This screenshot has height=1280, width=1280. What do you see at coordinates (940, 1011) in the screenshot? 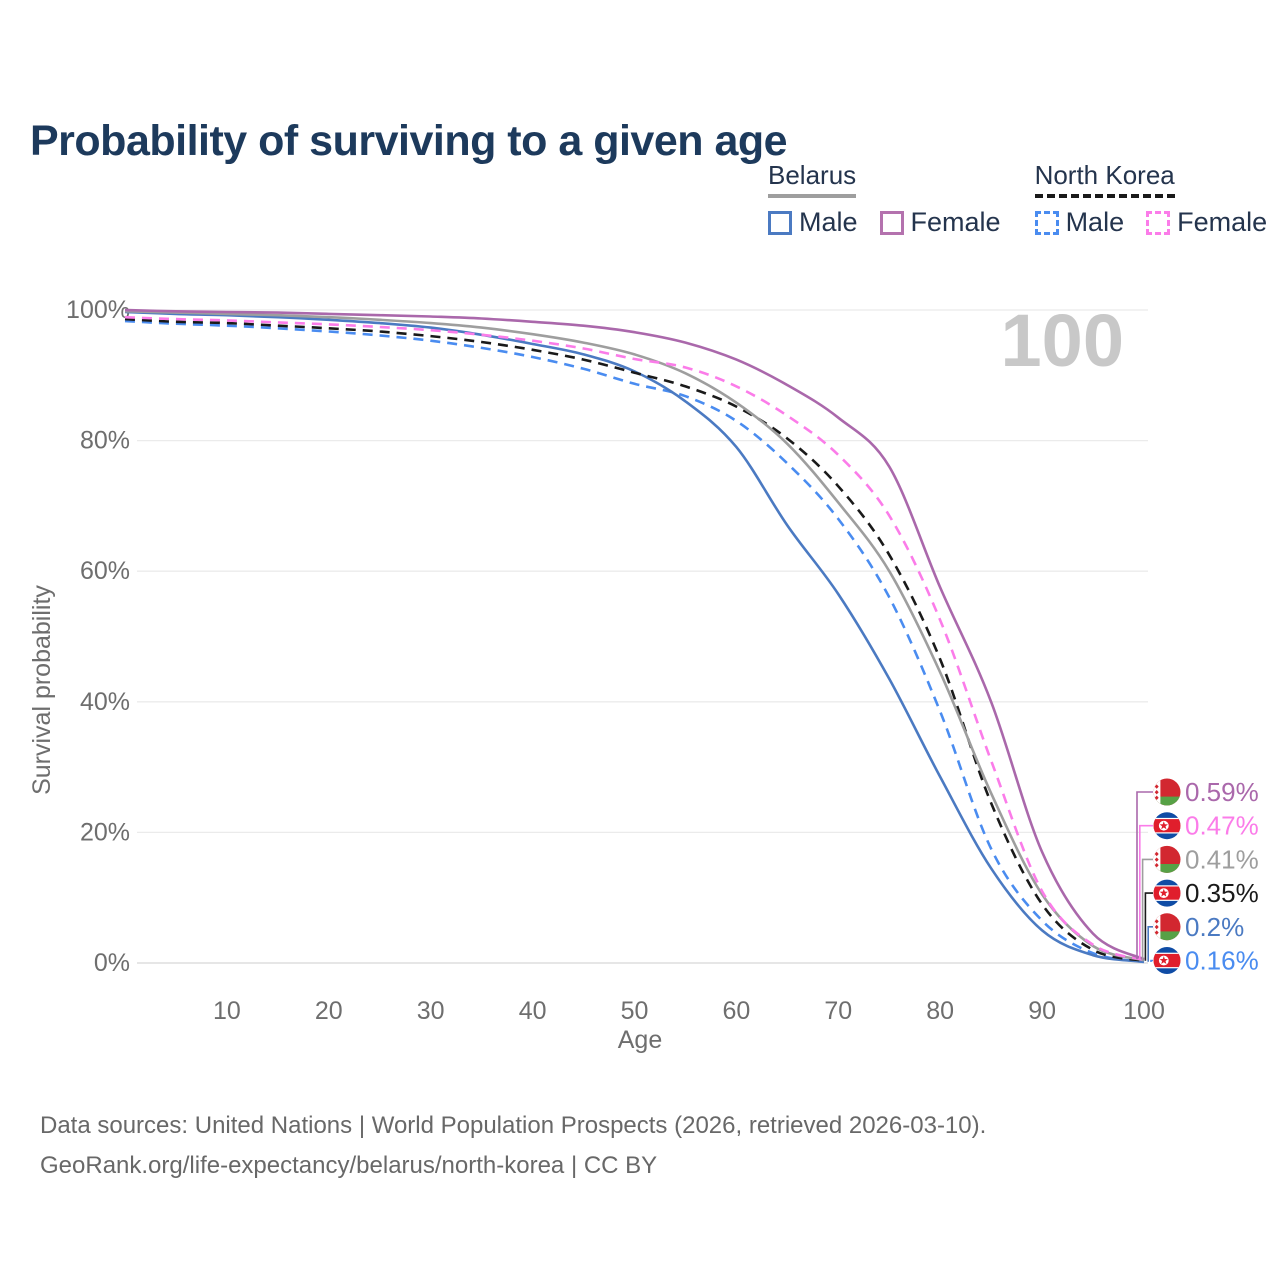
I see `x-tick-label: 80` at bounding box center [940, 1011].